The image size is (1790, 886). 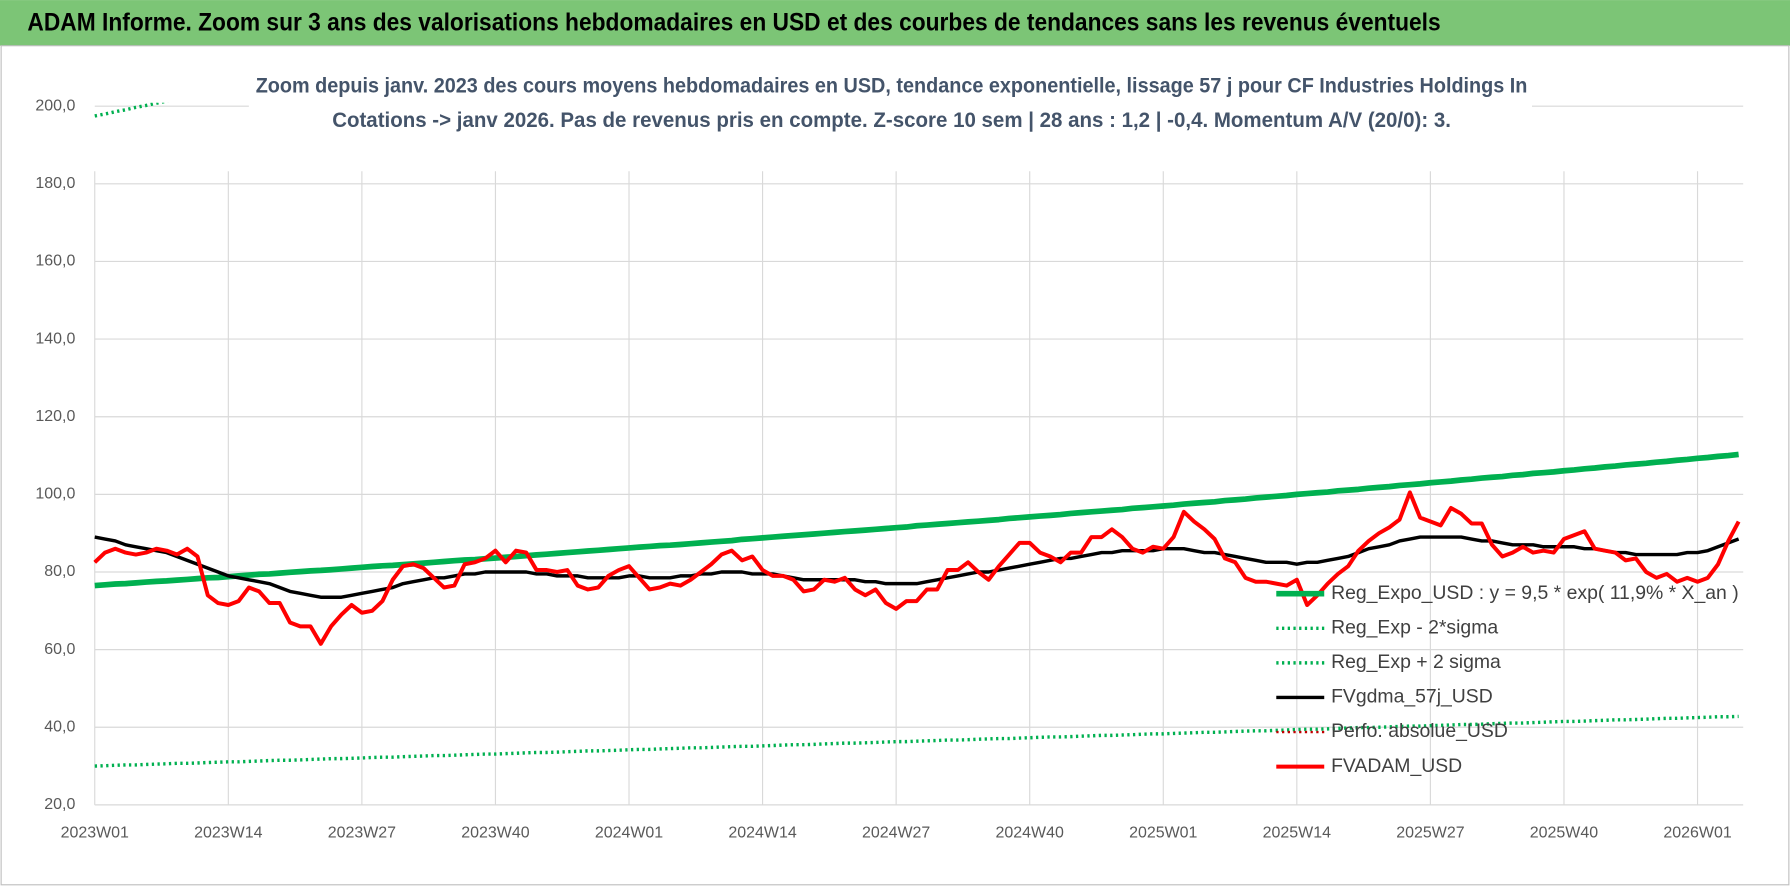 I want to click on x-tick-label: 2023W27, so click(x=362, y=833).